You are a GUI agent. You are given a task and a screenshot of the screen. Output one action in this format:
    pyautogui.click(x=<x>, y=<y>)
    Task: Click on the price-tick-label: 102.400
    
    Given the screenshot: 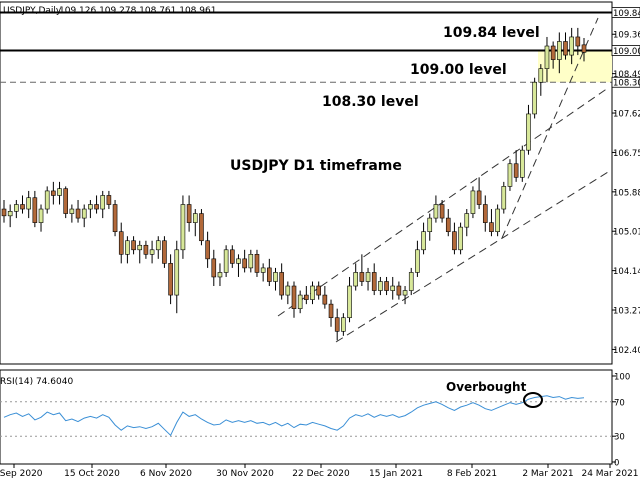 What is the action you would take?
    pyautogui.click(x=626, y=351)
    